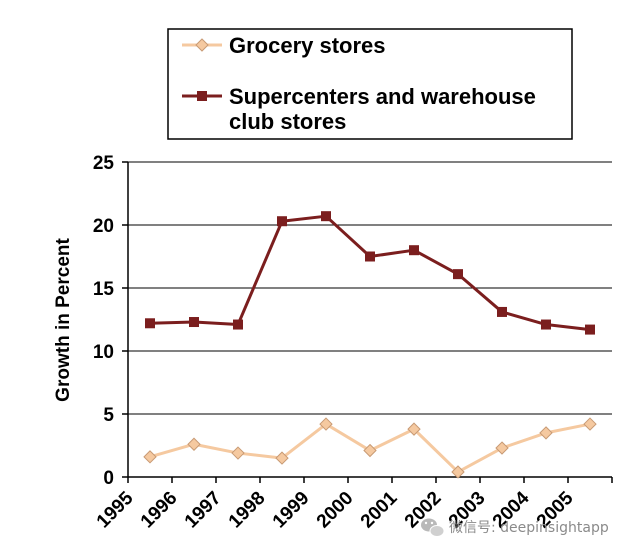 Image resolution: width=640 pixels, height=557 pixels. I want to click on watermark-text: 微信号: deepinsightapp, so click(529, 528).